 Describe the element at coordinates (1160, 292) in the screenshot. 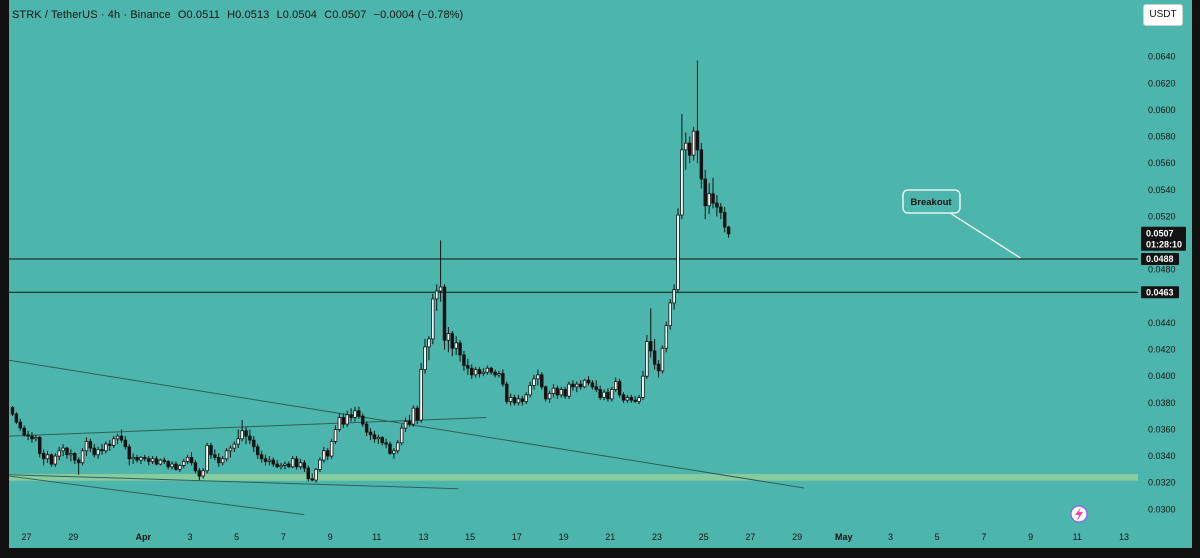

I see `level-price-label: 0.0463` at that location.